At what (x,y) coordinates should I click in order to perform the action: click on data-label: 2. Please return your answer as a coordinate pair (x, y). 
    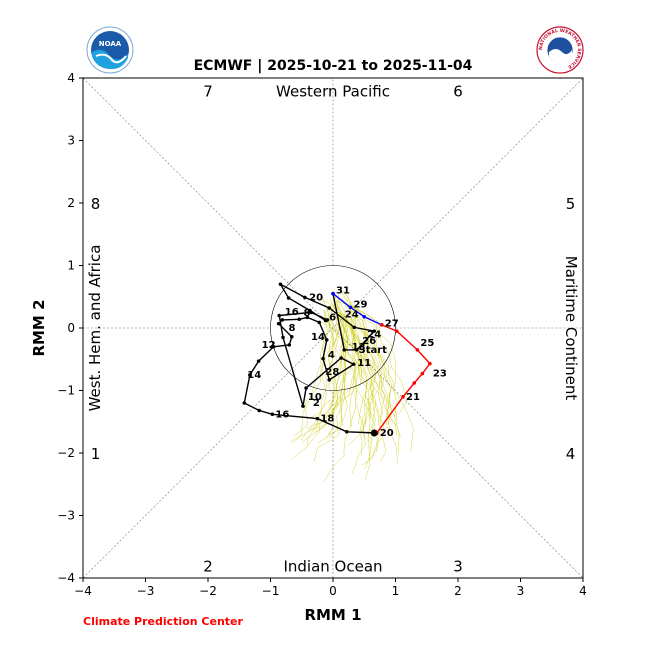
    Looking at the image, I should click on (316, 403).